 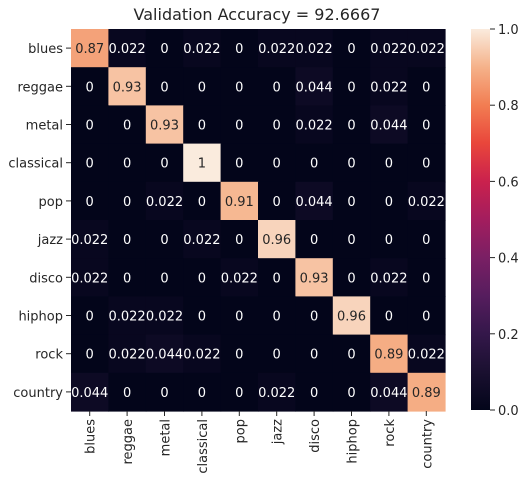 What do you see at coordinates (91, 436) in the screenshot?
I see `x-tick-label: blues` at bounding box center [91, 436].